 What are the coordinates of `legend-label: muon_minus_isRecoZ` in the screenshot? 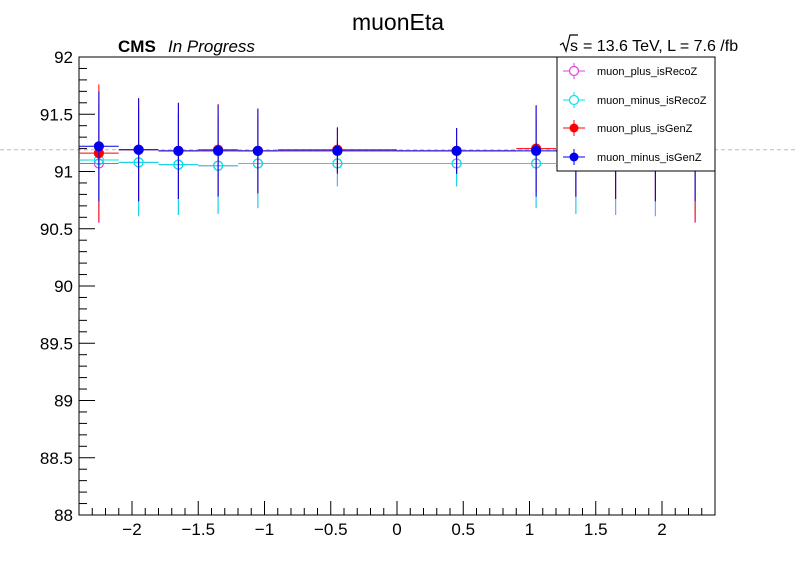 It's located at (652, 101).